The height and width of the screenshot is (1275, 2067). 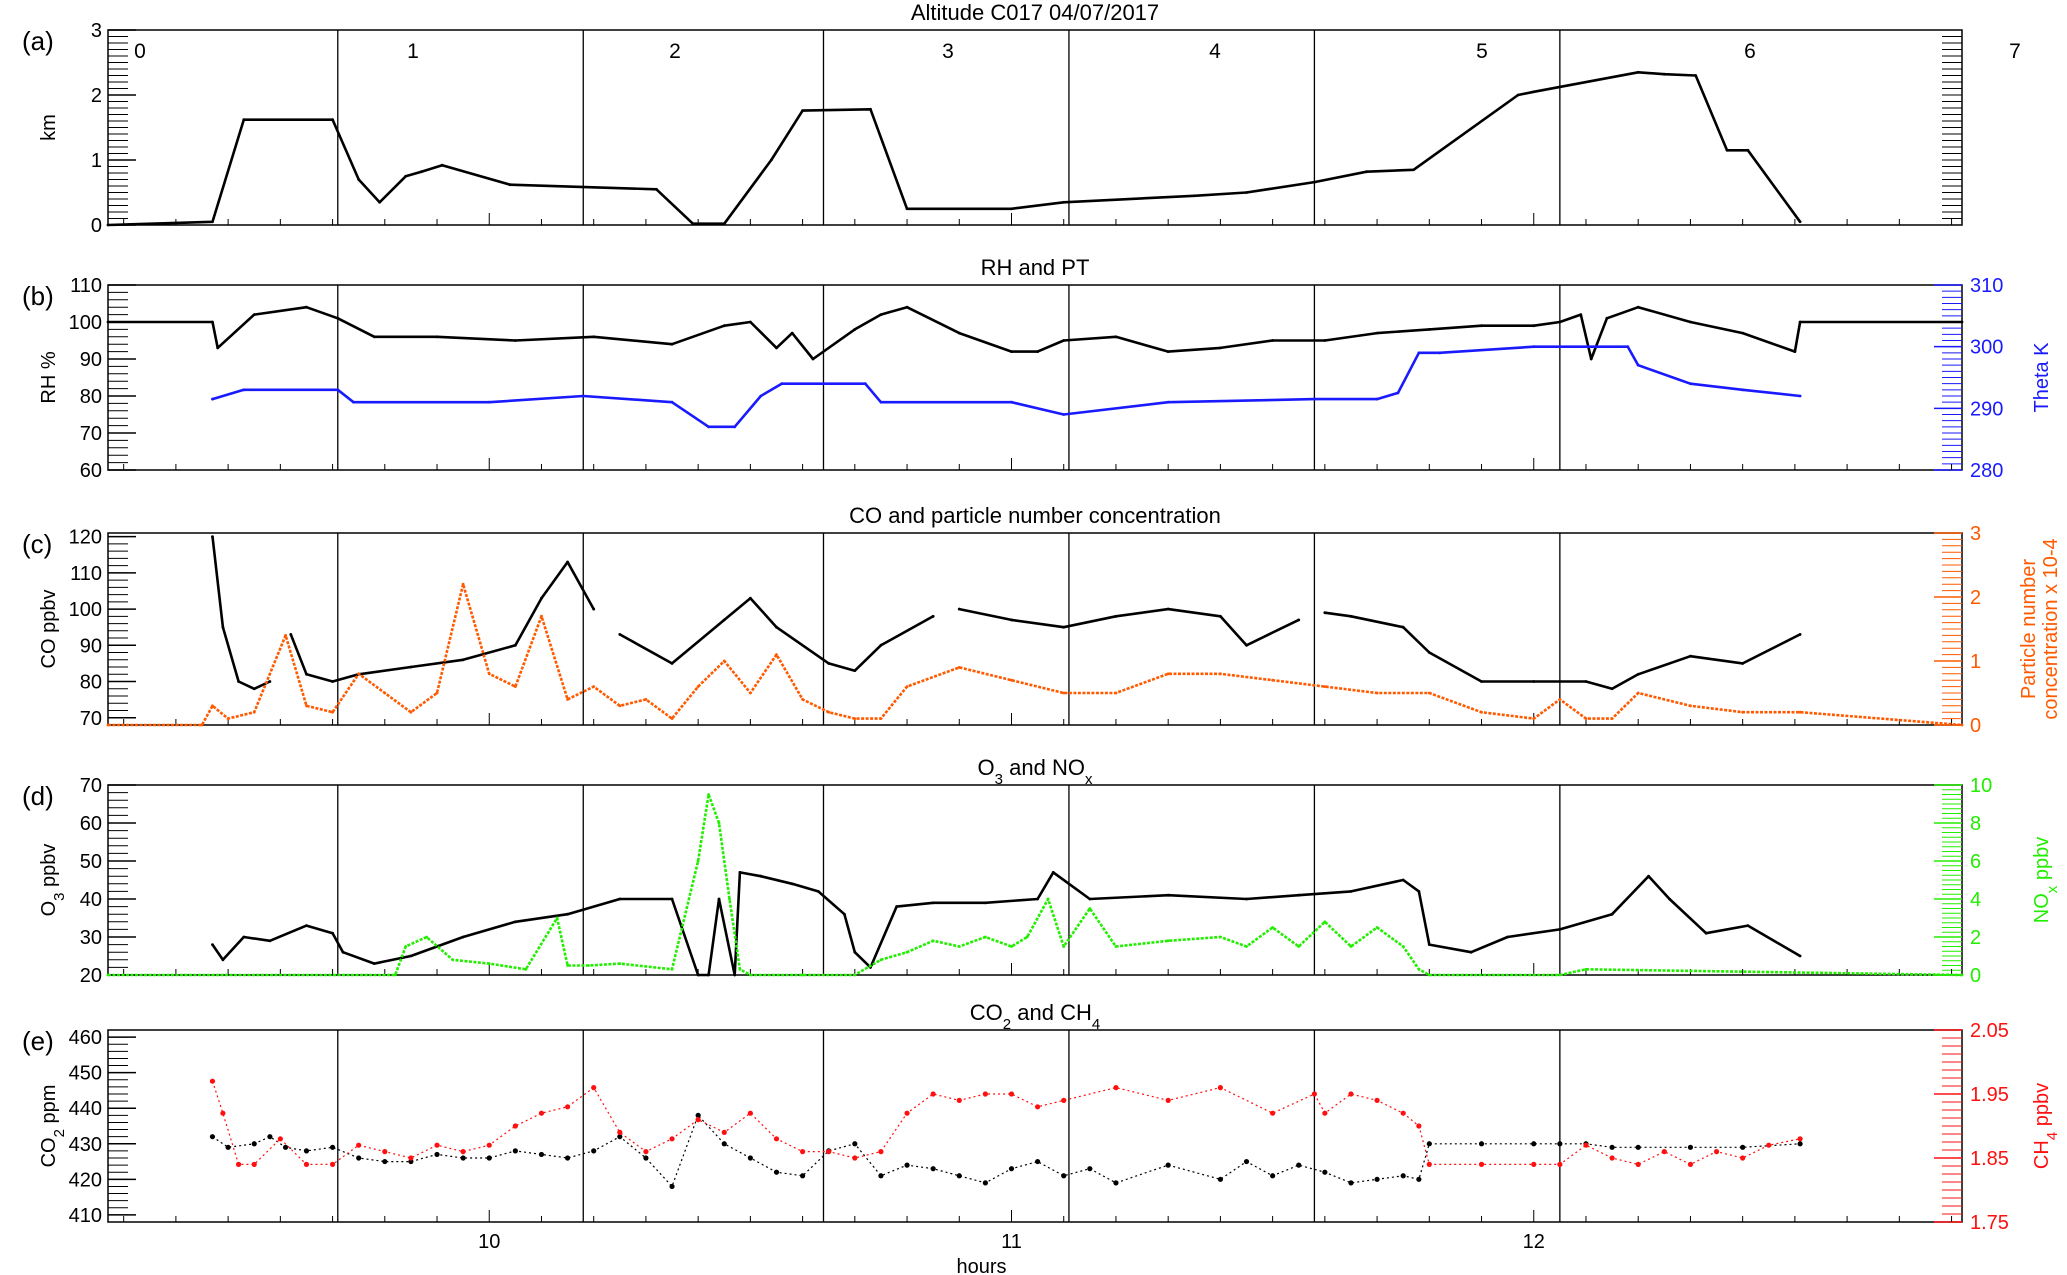 I want to click on plot-frame, so click(x=1035, y=377).